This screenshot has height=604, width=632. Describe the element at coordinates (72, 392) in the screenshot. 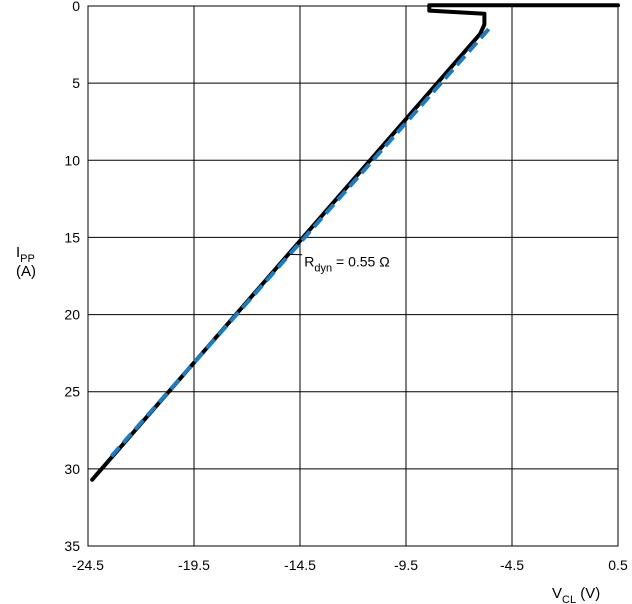

I see `y-tick-label: 25` at that location.